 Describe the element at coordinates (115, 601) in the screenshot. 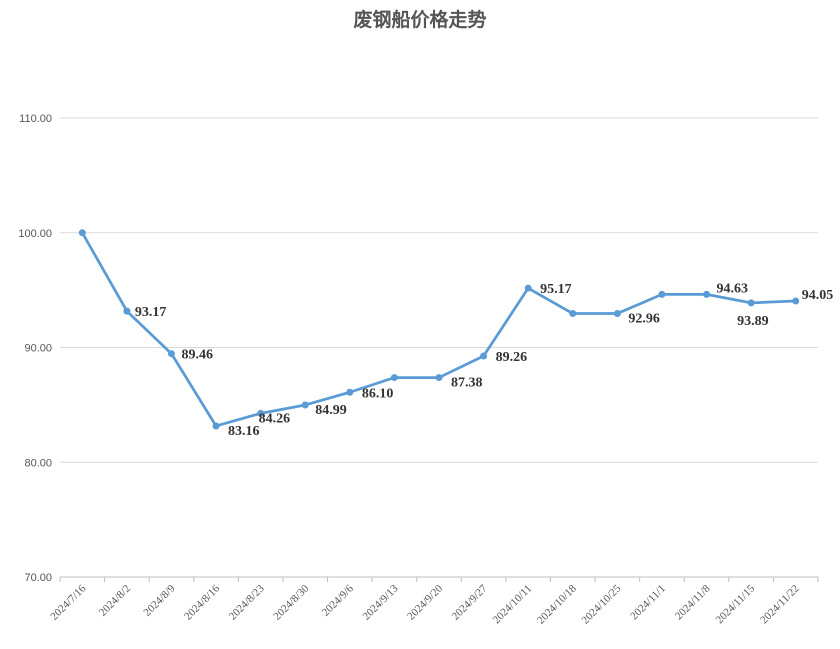

I see `x-tick-label: 2024/8/2` at that location.